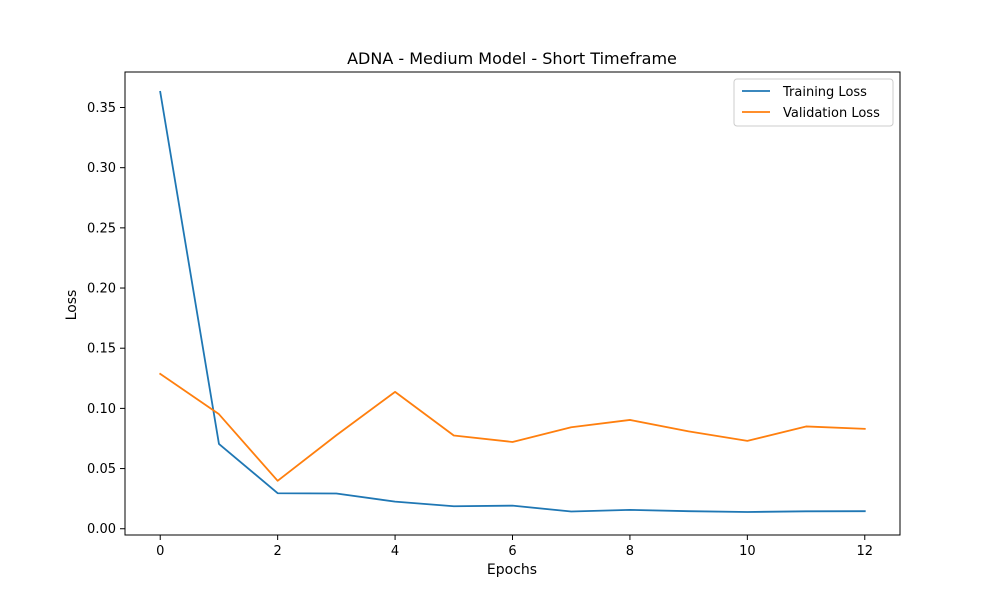 The width and height of the screenshot is (1000, 604). I want to click on legend-box, so click(813, 102).